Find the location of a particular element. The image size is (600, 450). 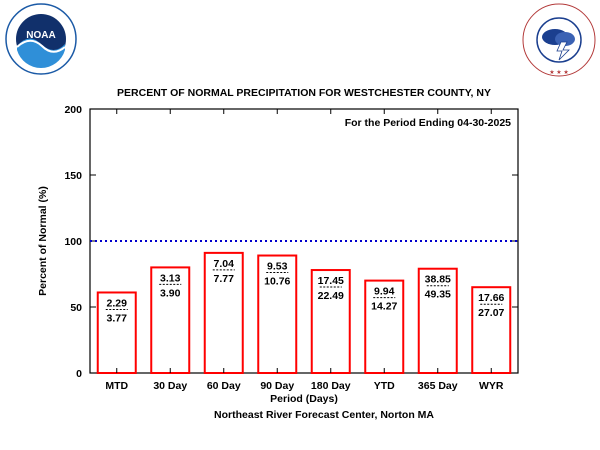

bar-observed-label: 7.04 is located at coordinates (224, 264).